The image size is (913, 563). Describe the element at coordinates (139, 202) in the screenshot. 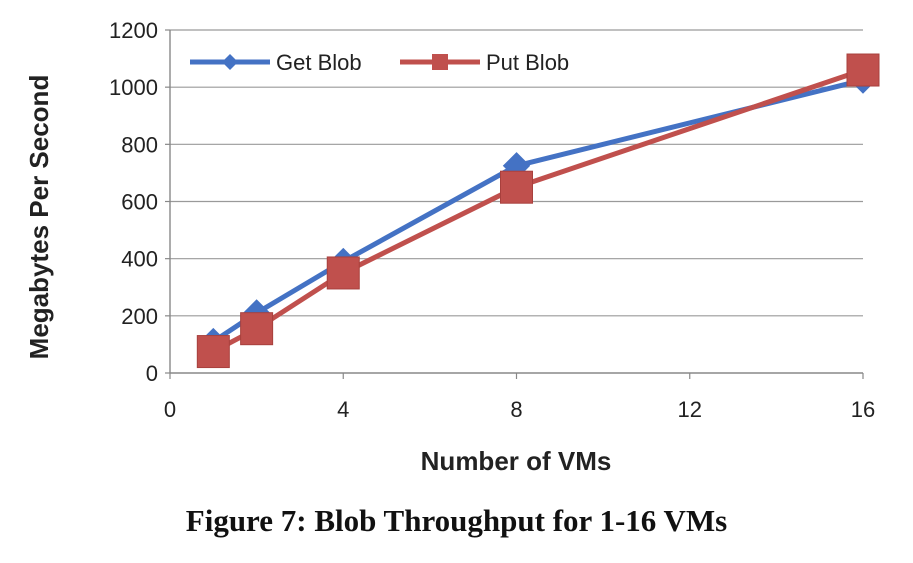

I see `y-tick-label: 600` at that location.